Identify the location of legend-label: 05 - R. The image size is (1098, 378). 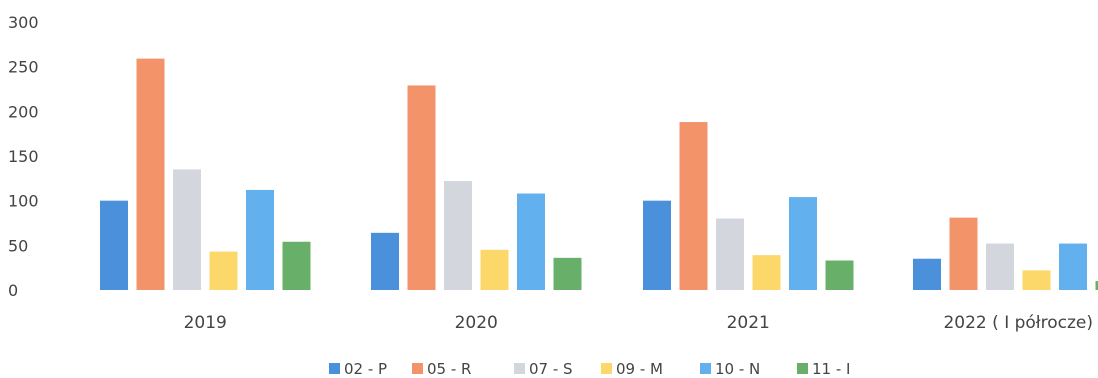
(449, 369).